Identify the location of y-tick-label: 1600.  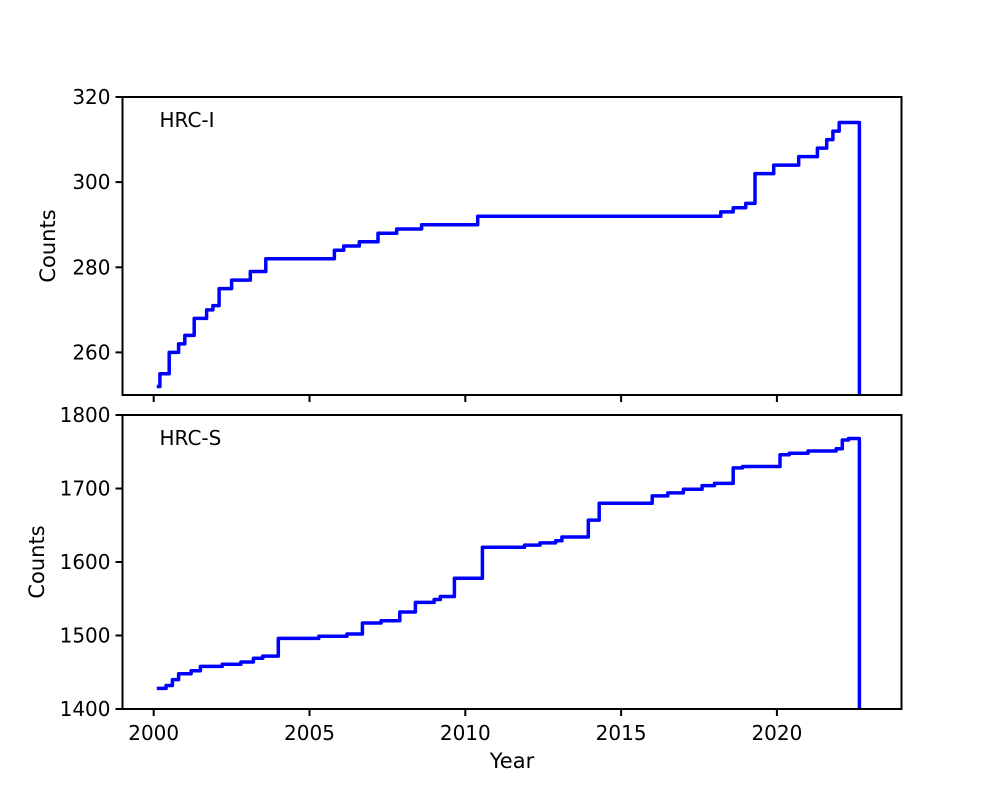
(85, 562).